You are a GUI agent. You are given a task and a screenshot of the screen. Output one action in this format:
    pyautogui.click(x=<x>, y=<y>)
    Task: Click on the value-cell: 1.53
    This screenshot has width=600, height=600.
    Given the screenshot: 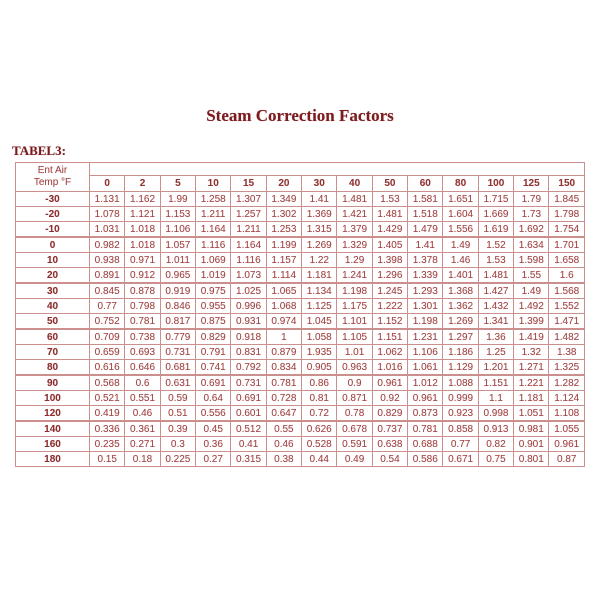 What is the action you would take?
    pyautogui.click(x=496, y=260)
    